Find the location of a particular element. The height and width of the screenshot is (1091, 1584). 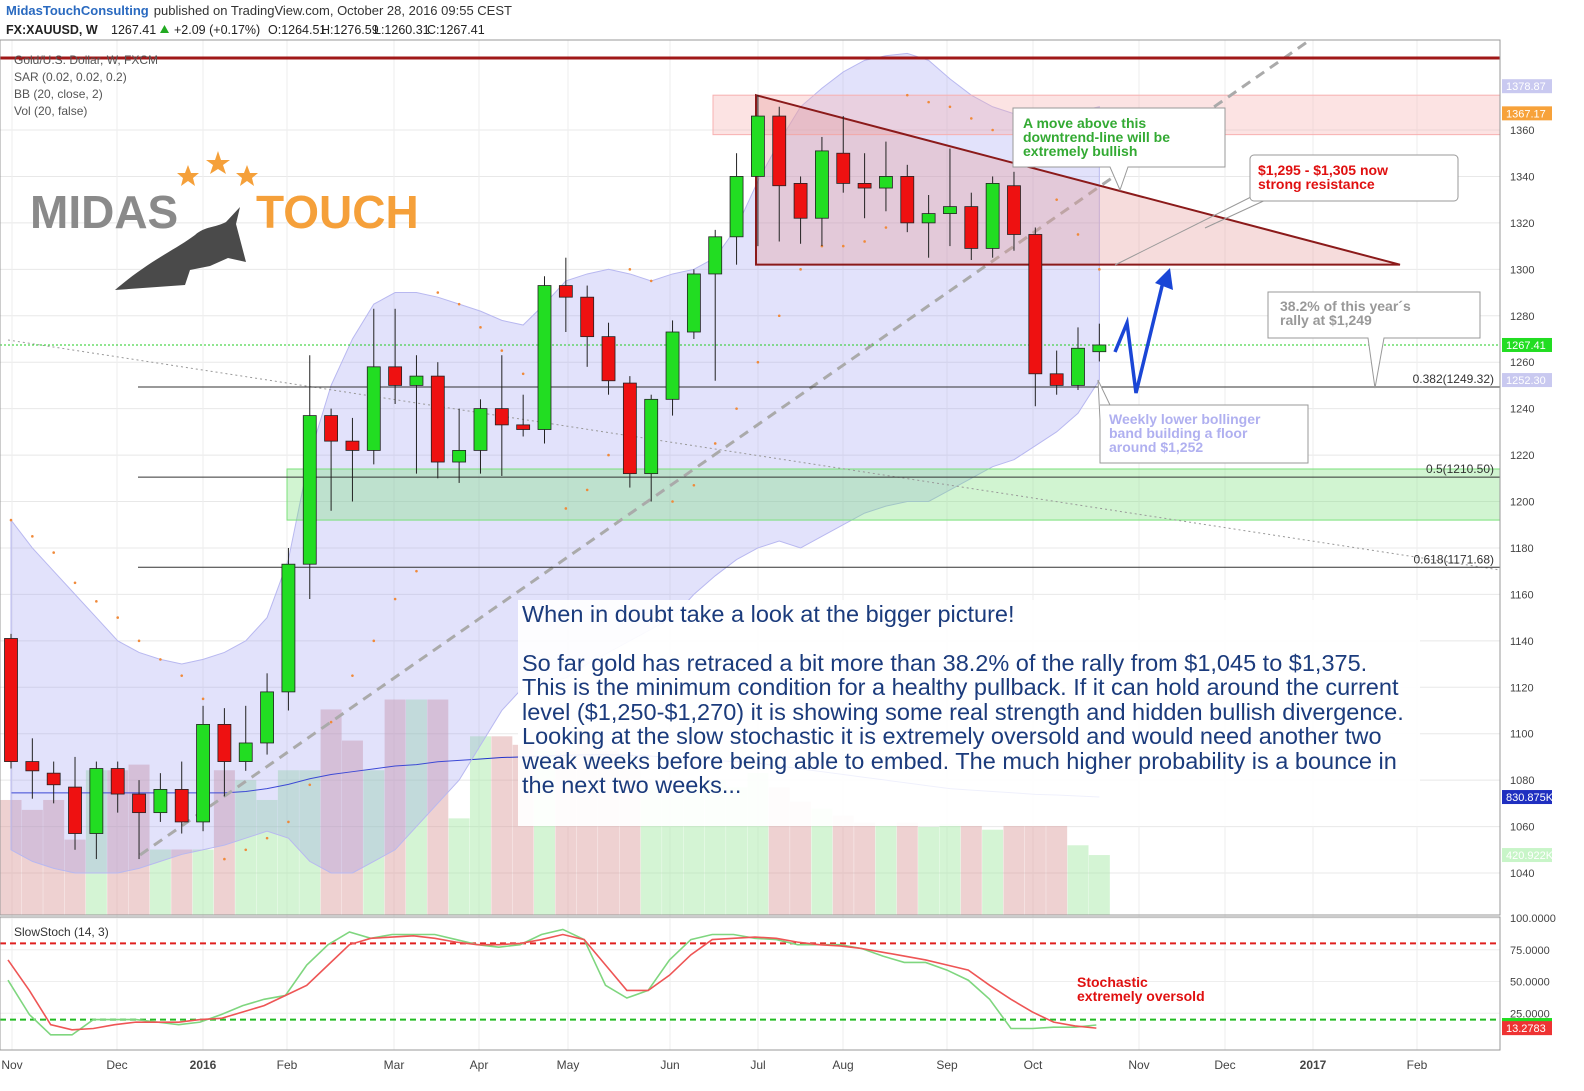

stoch-pane is located at coordinates (750, 982).